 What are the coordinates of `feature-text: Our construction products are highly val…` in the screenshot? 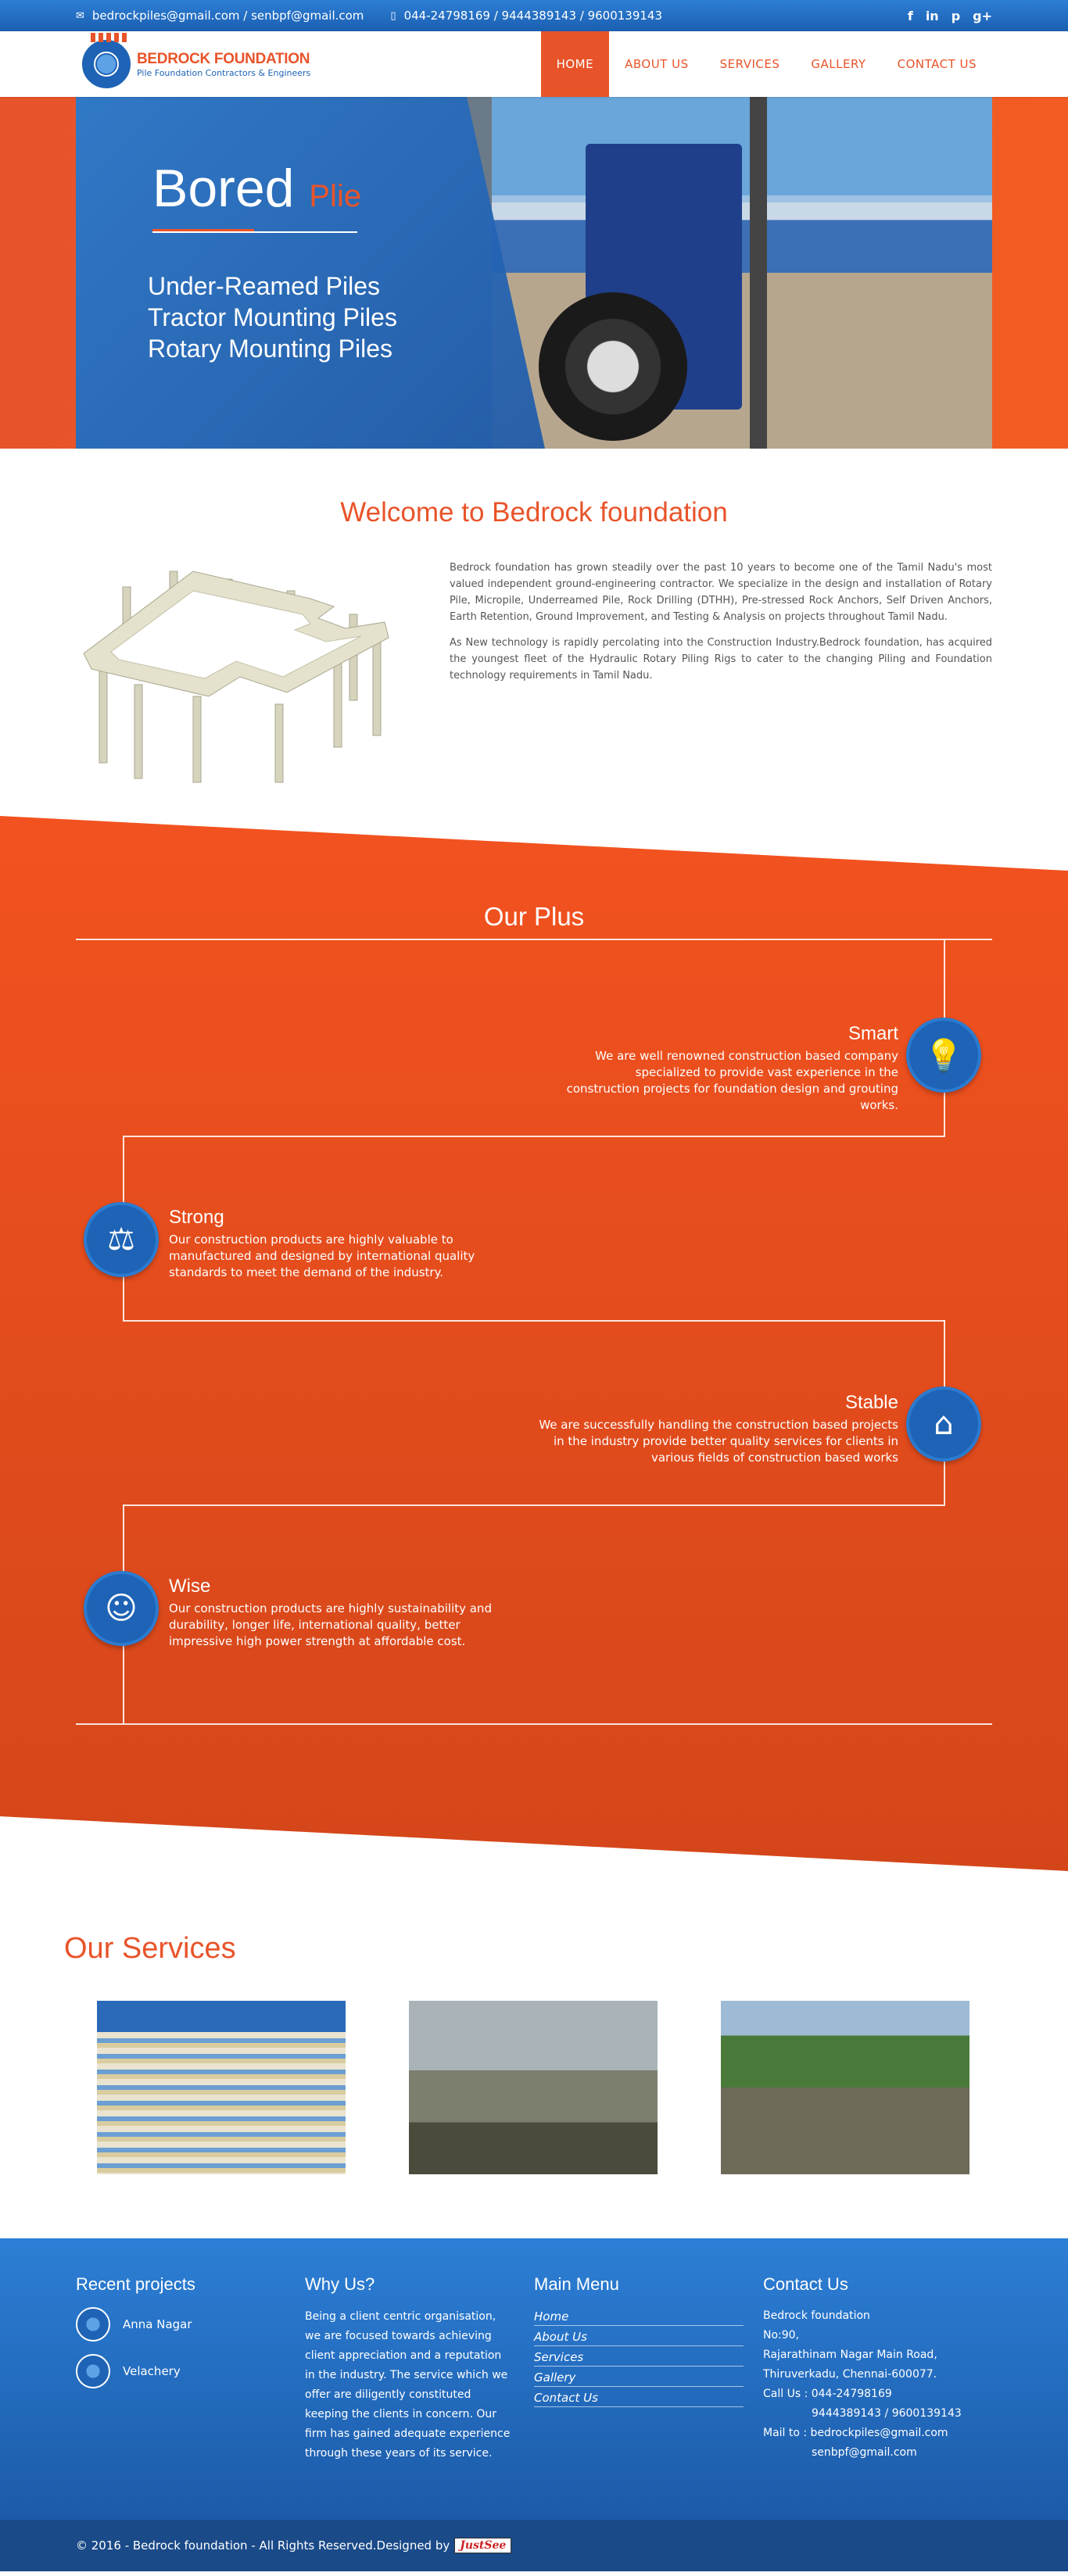 It's located at (322, 1256).